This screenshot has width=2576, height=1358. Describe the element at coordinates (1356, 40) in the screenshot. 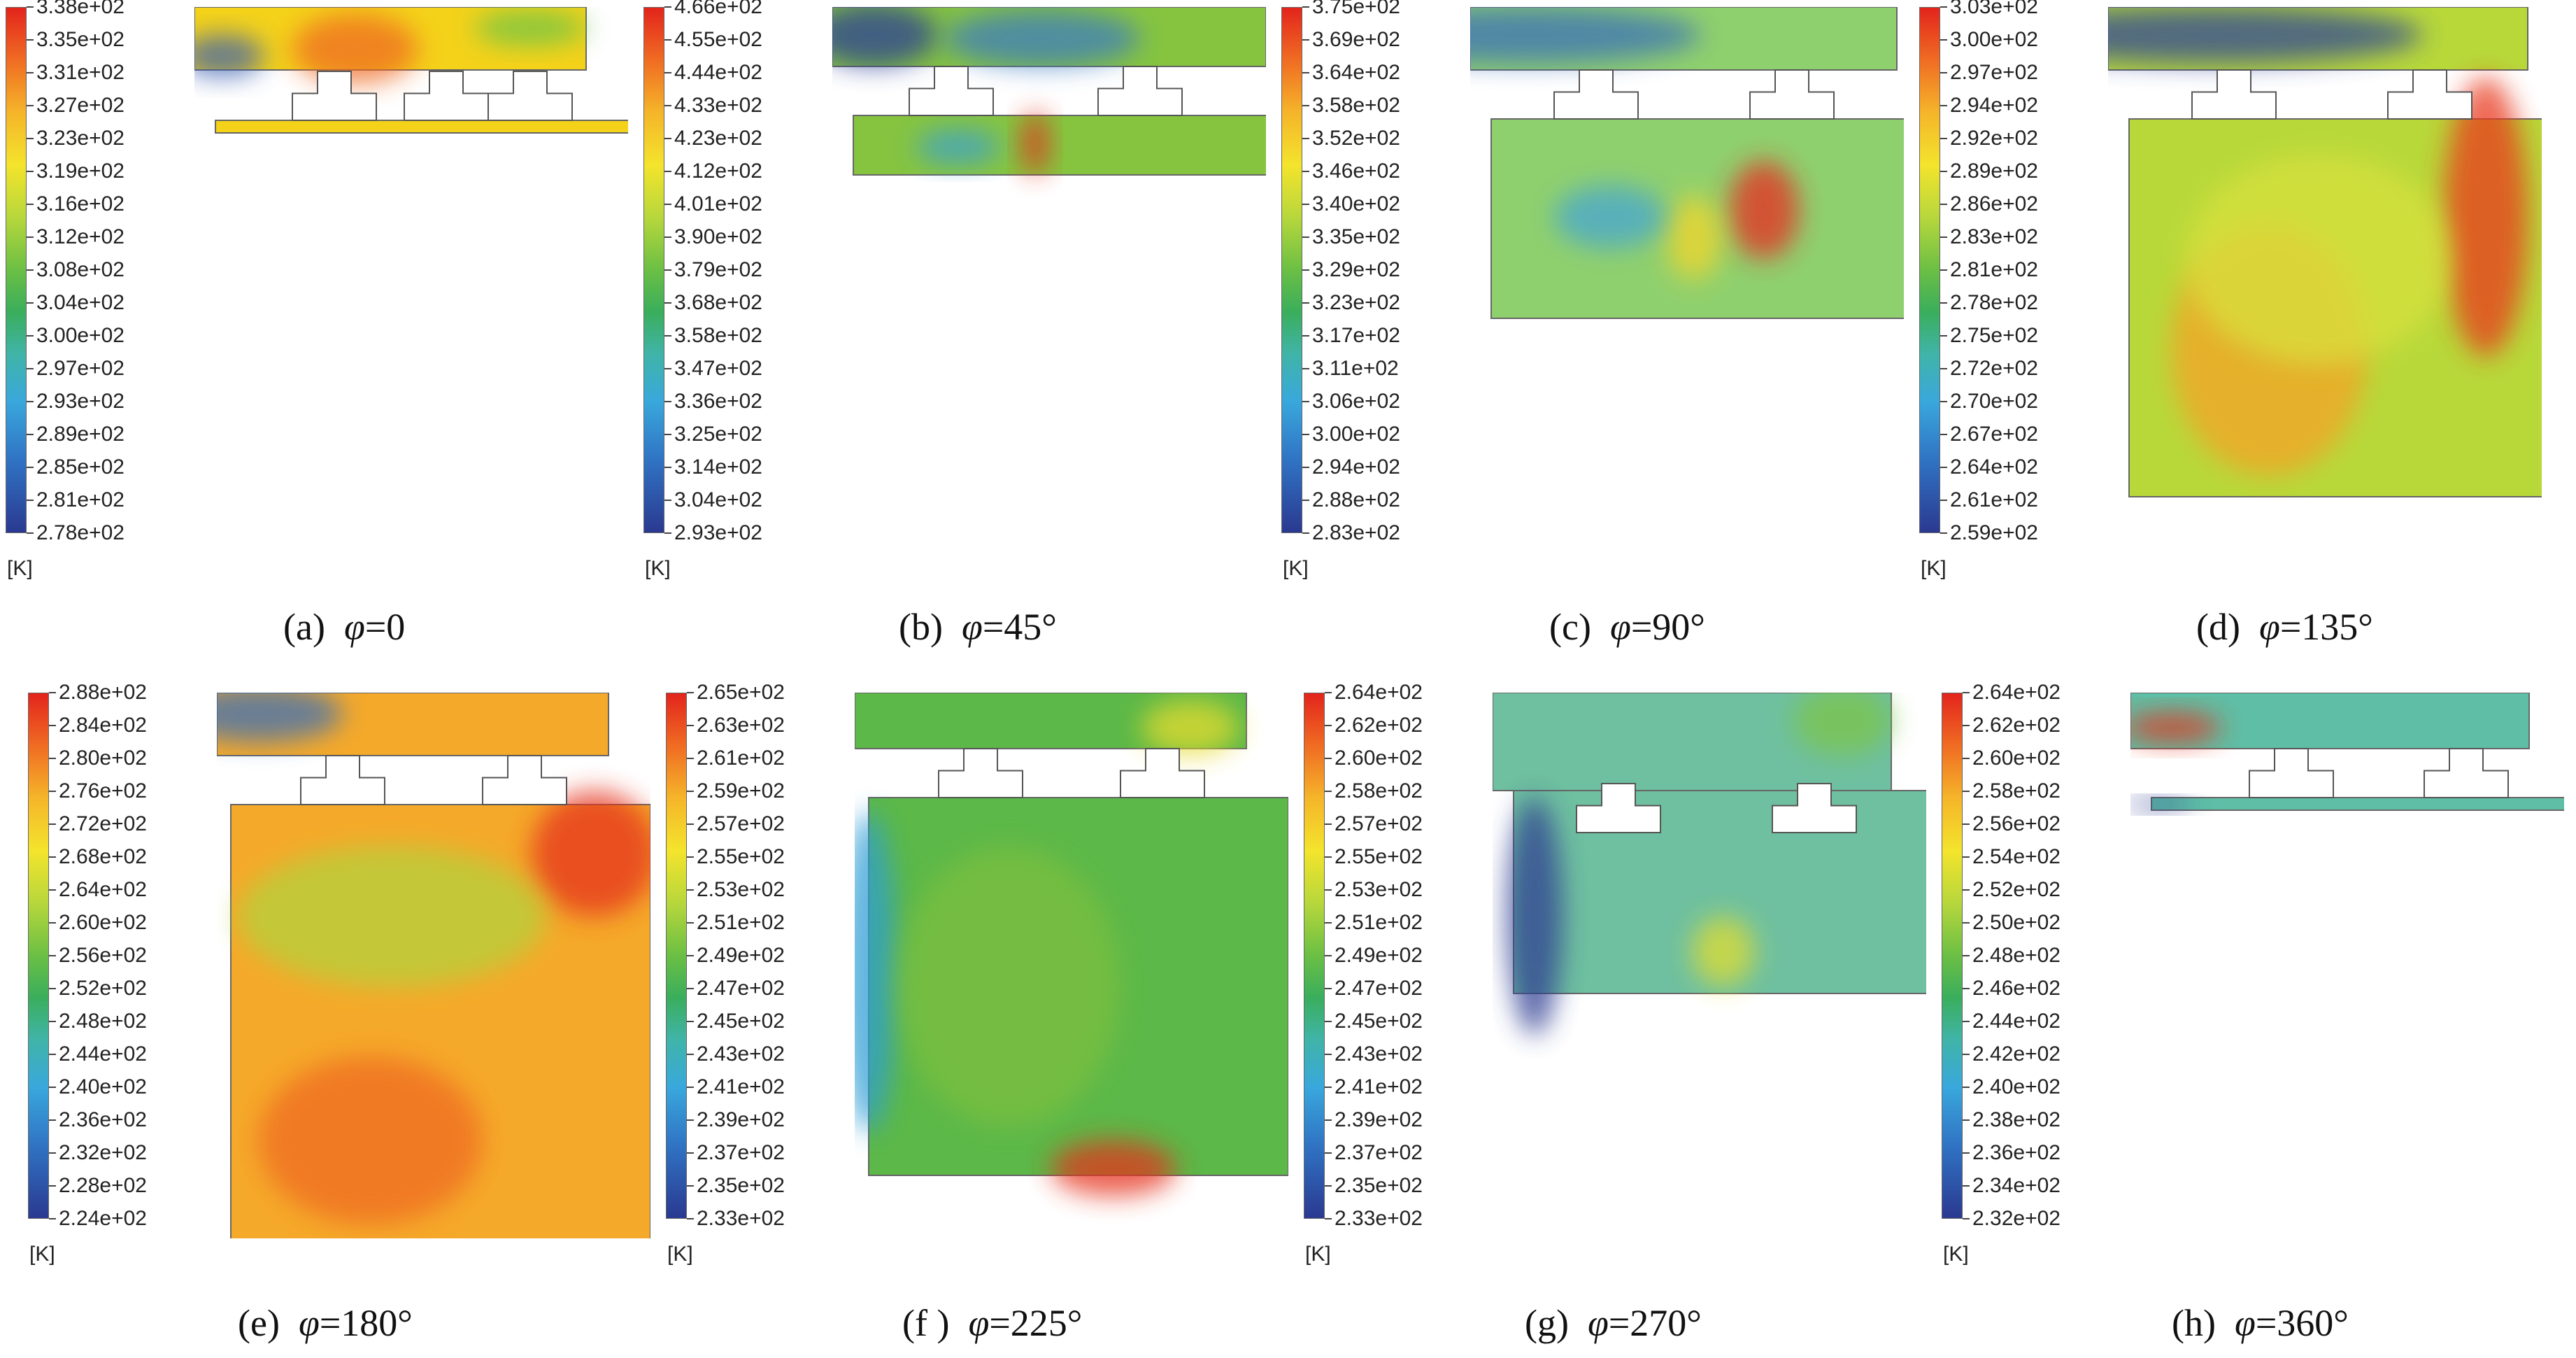

I see `colorbar-tick-label: 3.69e+02` at that location.